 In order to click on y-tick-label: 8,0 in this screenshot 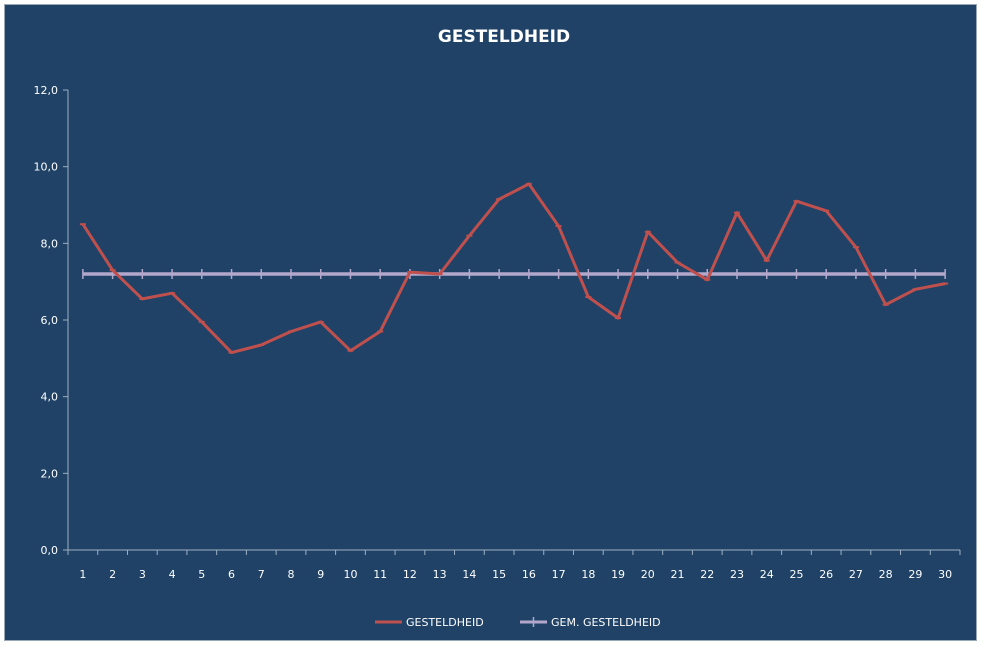, I will do `click(50, 243)`.